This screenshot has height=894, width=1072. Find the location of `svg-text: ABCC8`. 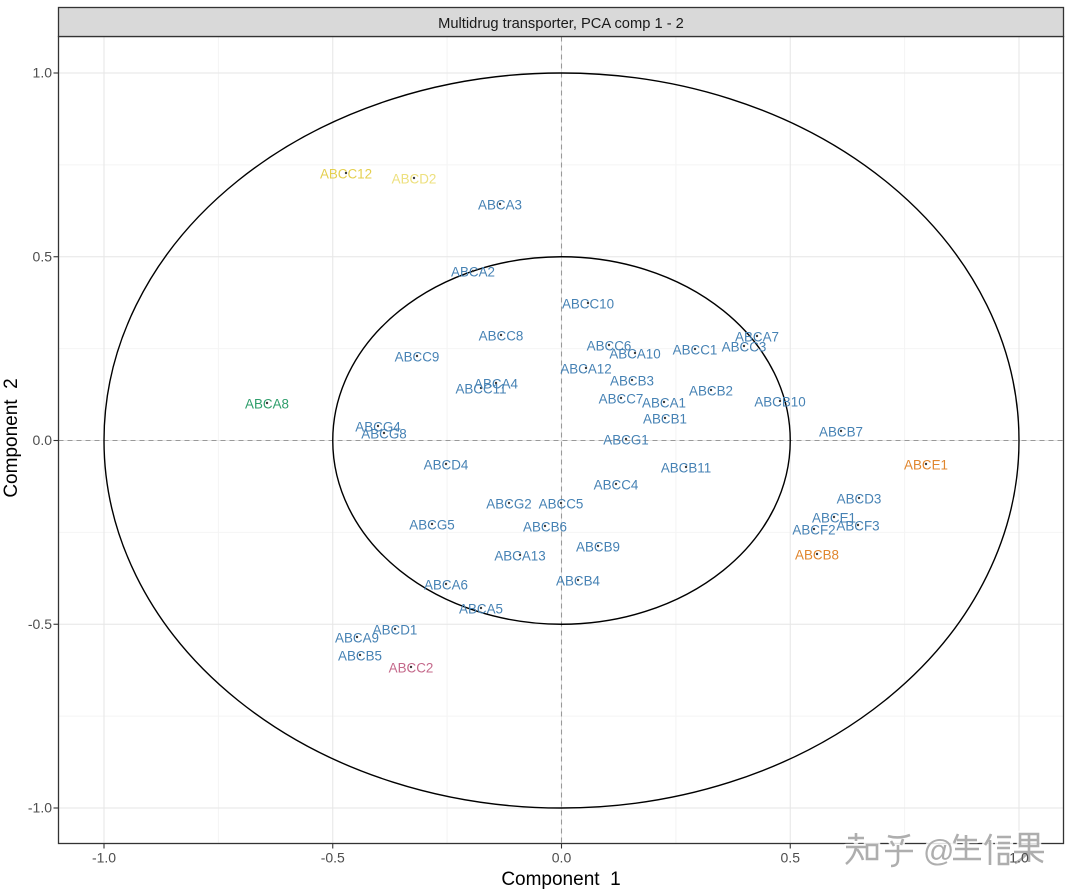

svg-text: ABCC8 is located at coordinates (501, 336).